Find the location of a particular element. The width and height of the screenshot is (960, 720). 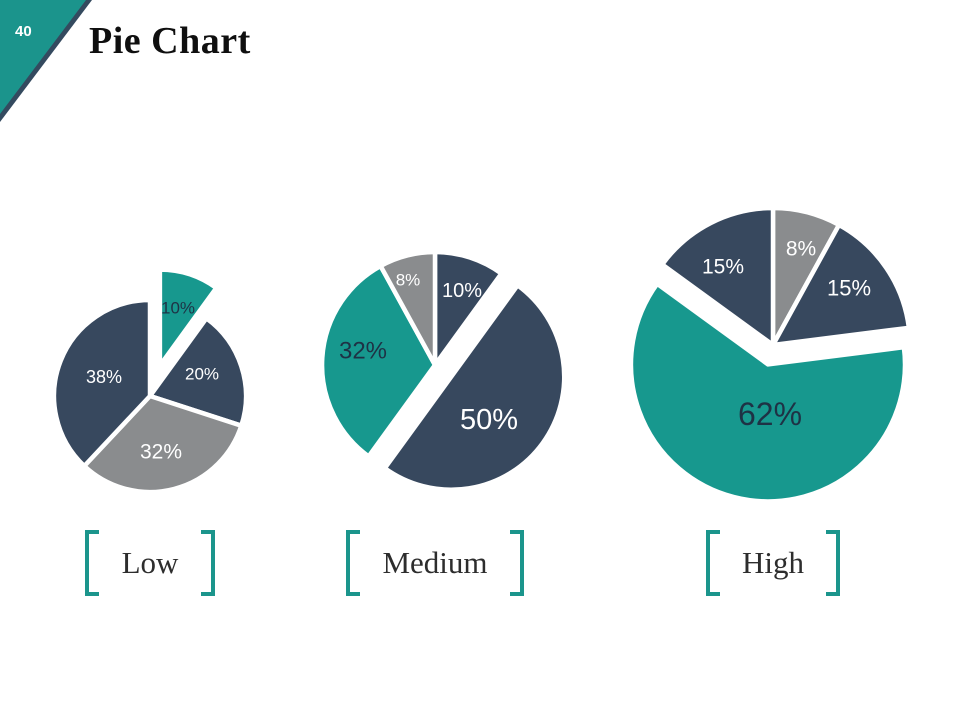

caption-label: High is located at coordinates (773, 562).